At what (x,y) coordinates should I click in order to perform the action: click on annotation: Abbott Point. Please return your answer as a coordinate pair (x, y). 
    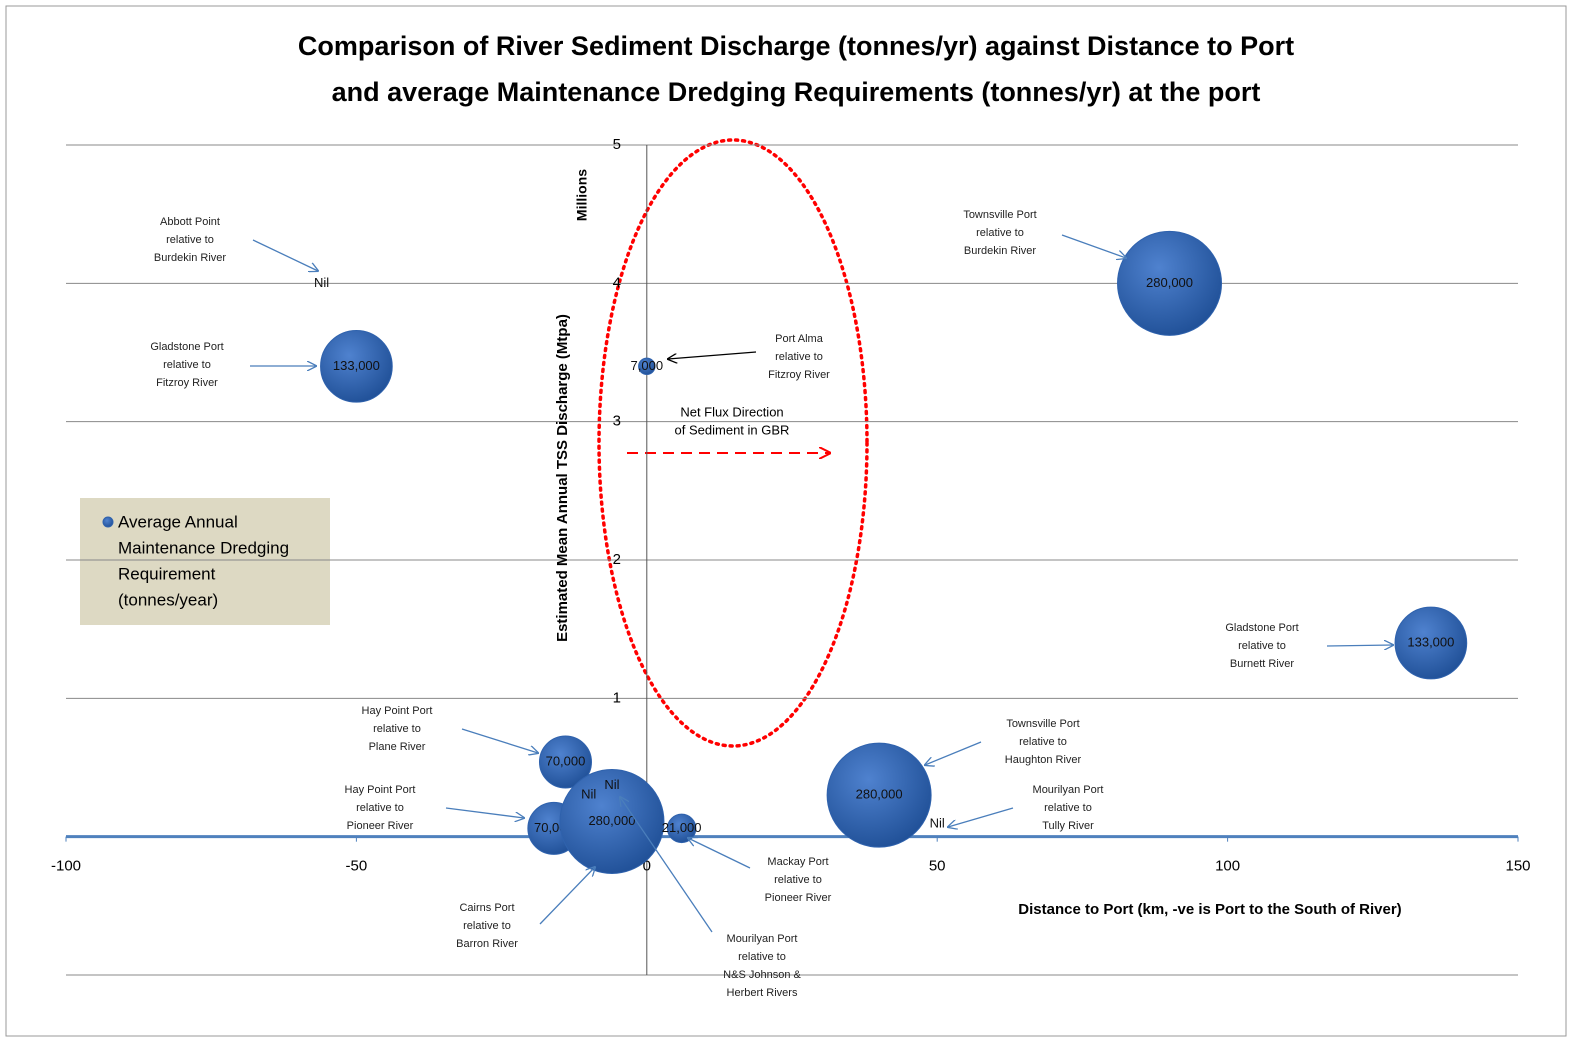
    Looking at the image, I should click on (190, 222).